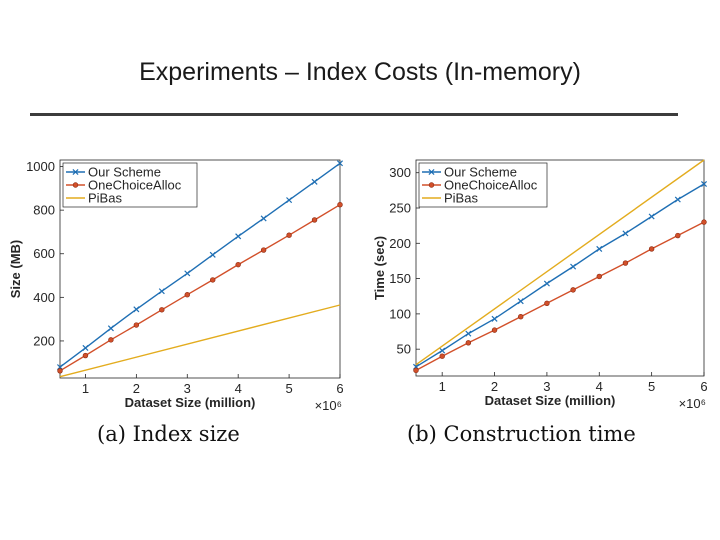  What do you see at coordinates (400, 278) in the screenshot?
I see `y-tick-label: 150` at bounding box center [400, 278].